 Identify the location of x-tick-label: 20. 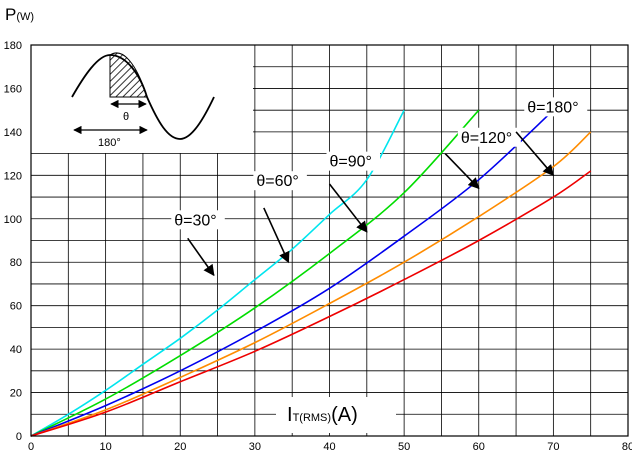
(180, 447).